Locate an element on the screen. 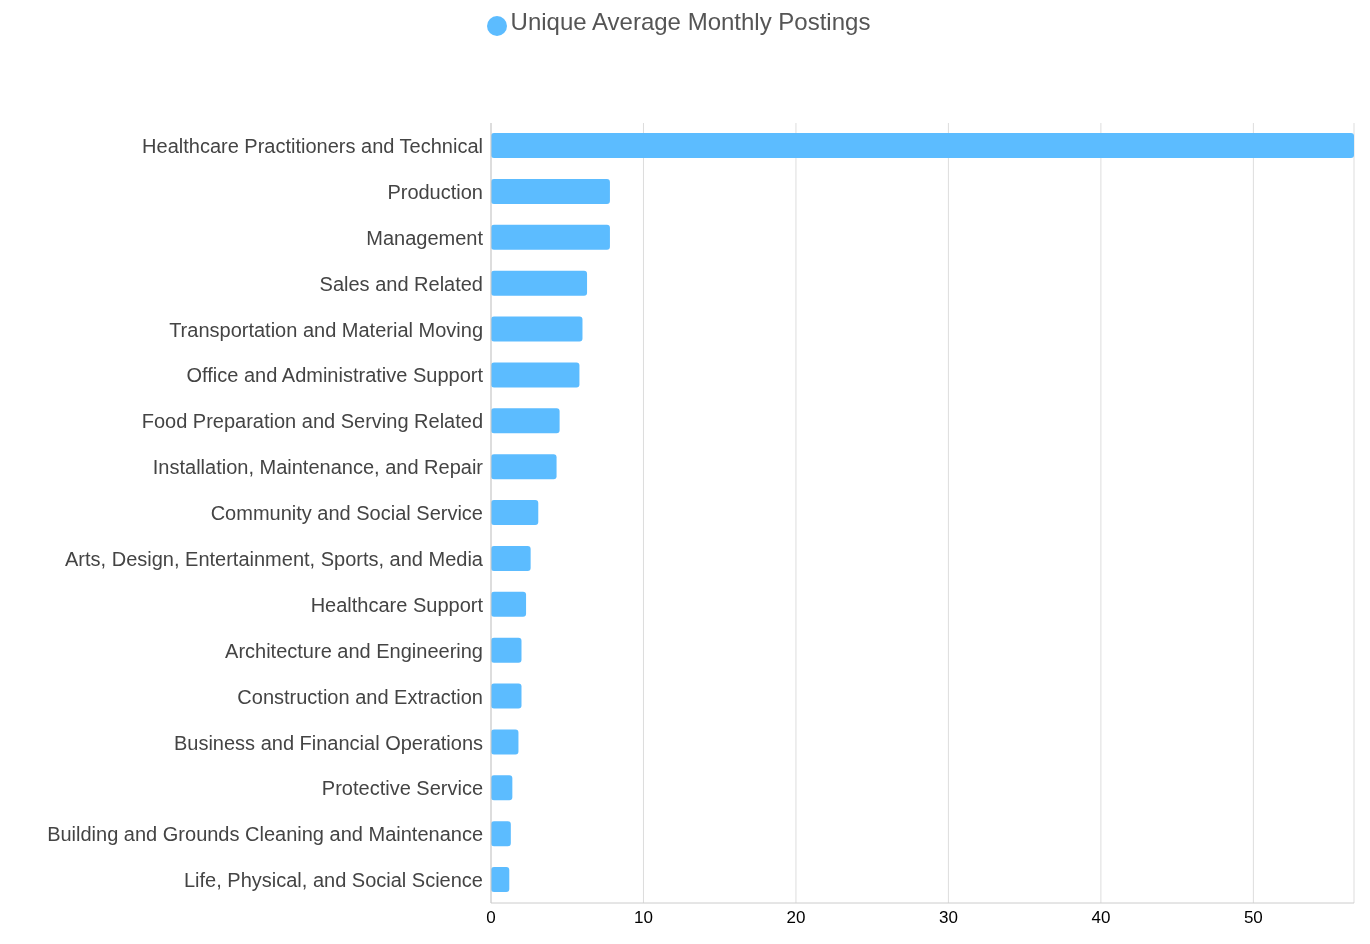 This screenshot has height=944, width=1370. y-tick-label: Sales and Related is located at coordinates (401, 283).